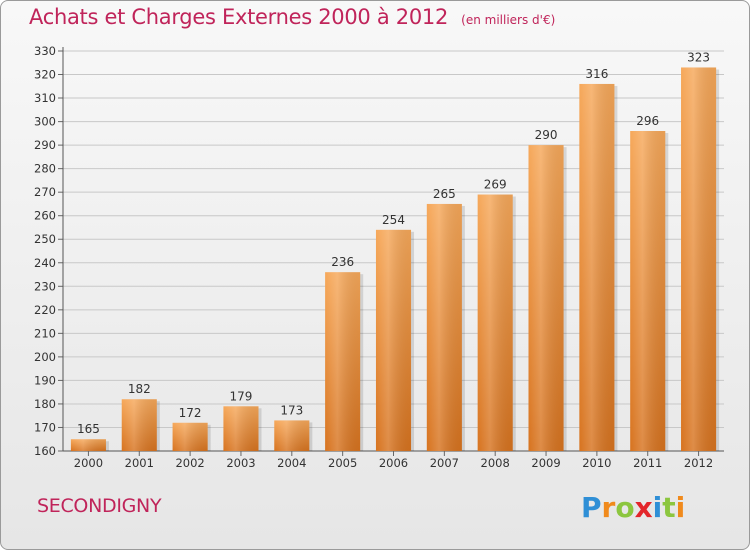  Describe the element at coordinates (45, 98) in the screenshot. I see `y-tick-label: 310` at that location.